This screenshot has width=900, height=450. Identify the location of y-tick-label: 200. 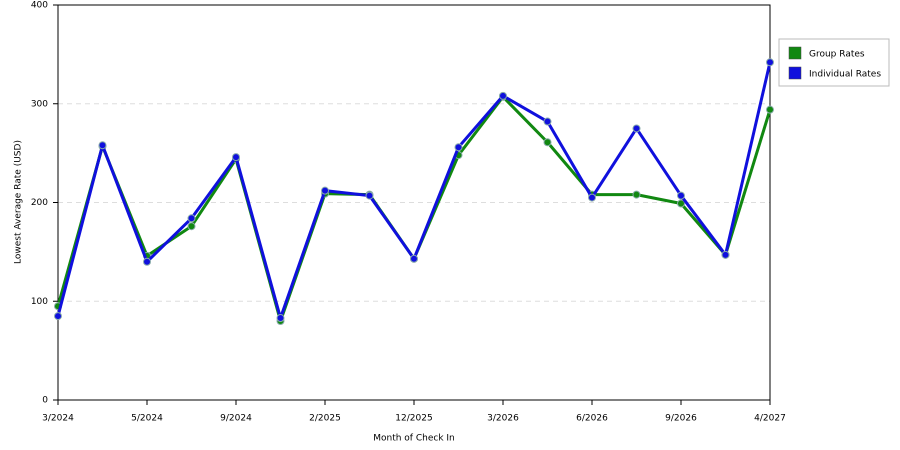
(39, 203).